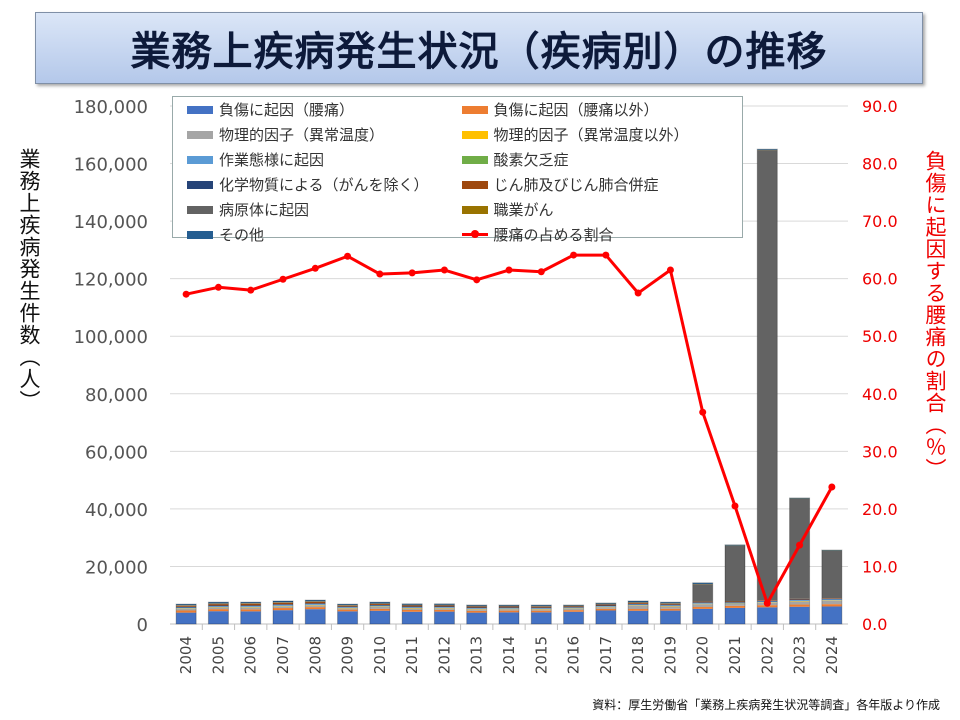 The height and width of the screenshot is (720, 960). Describe the element at coordinates (479, 52) in the screenshot. I see `chart-title: 業務上疾病発生状況（疾病別）の推移` at that location.